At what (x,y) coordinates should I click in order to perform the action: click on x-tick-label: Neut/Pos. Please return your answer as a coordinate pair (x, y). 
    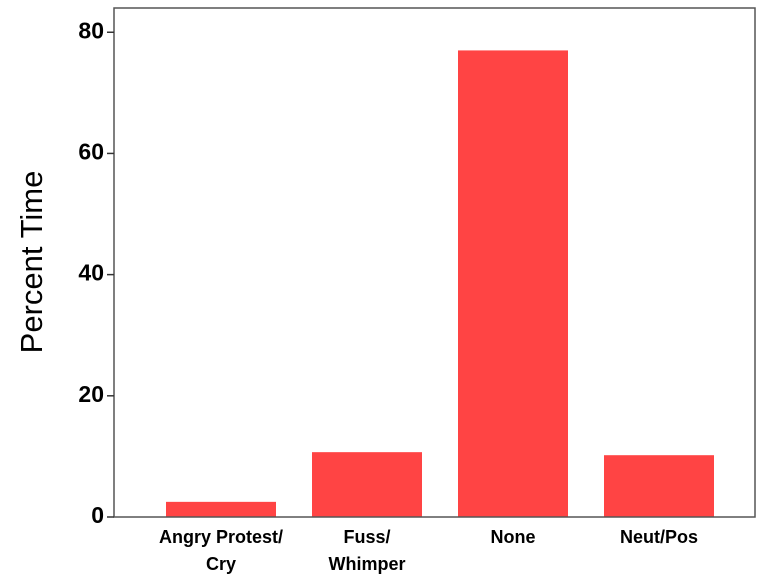
    Looking at the image, I should click on (659, 537).